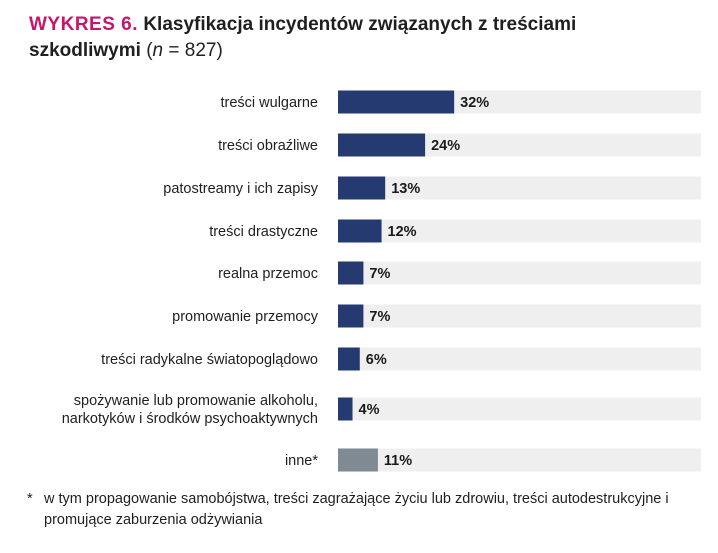 This screenshot has height=553, width=718. Describe the element at coordinates (193, 50) in the screenshot. I see `sample-size-value: = 827)` at that location.